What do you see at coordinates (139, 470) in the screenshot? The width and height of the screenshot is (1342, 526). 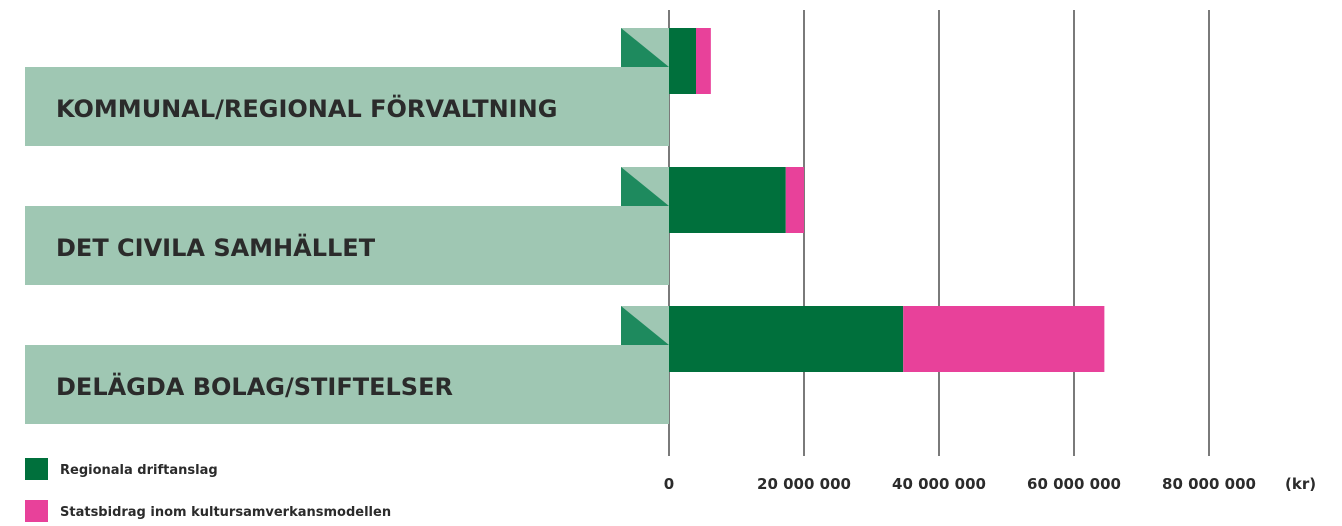 I see `legend-label: Regionala driftanslag` at bounding box center [139, 470].